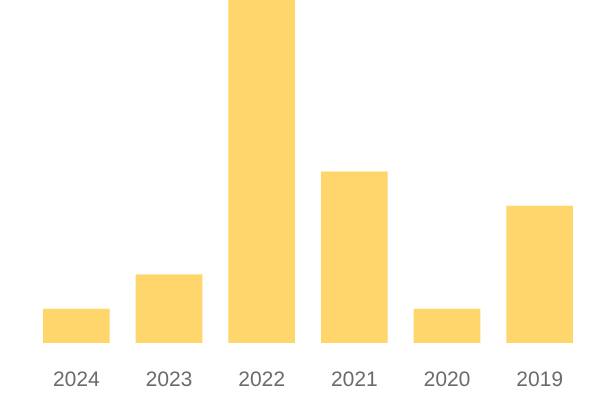  Describe the element at coordinates (447, 379) in the screenshot. I see `x-tick-label: 2020` at that location.